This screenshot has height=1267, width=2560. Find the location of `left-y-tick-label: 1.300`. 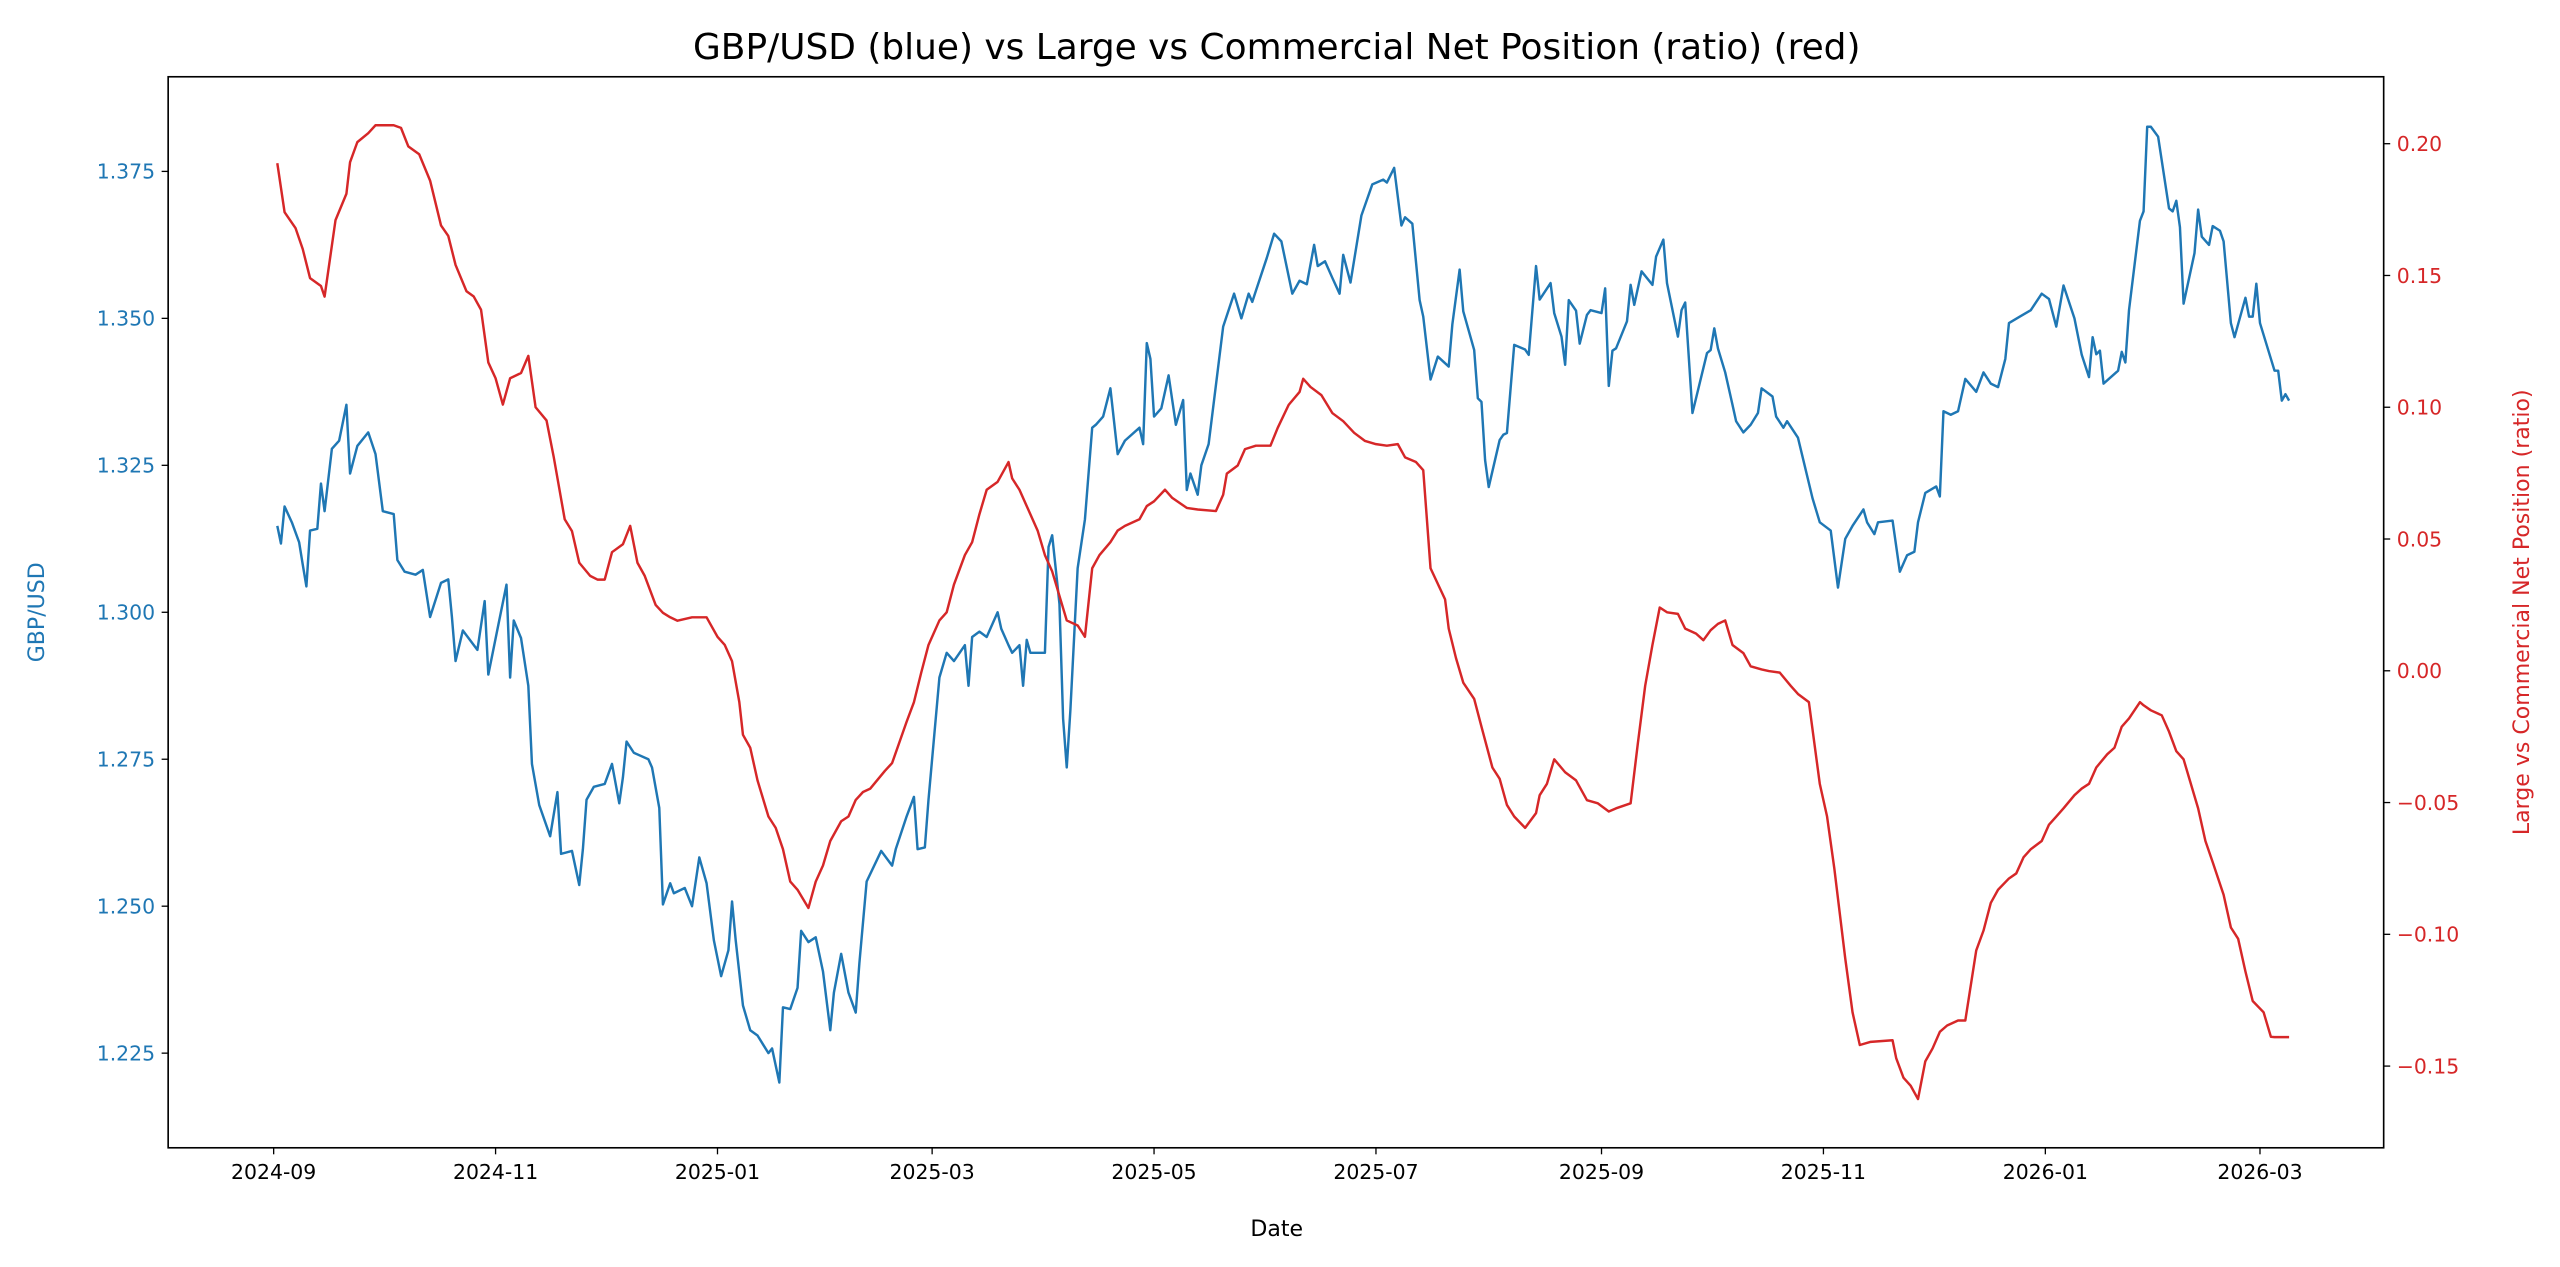

left-y-tick-label: 1.300 is located at coordinates (126, 613).